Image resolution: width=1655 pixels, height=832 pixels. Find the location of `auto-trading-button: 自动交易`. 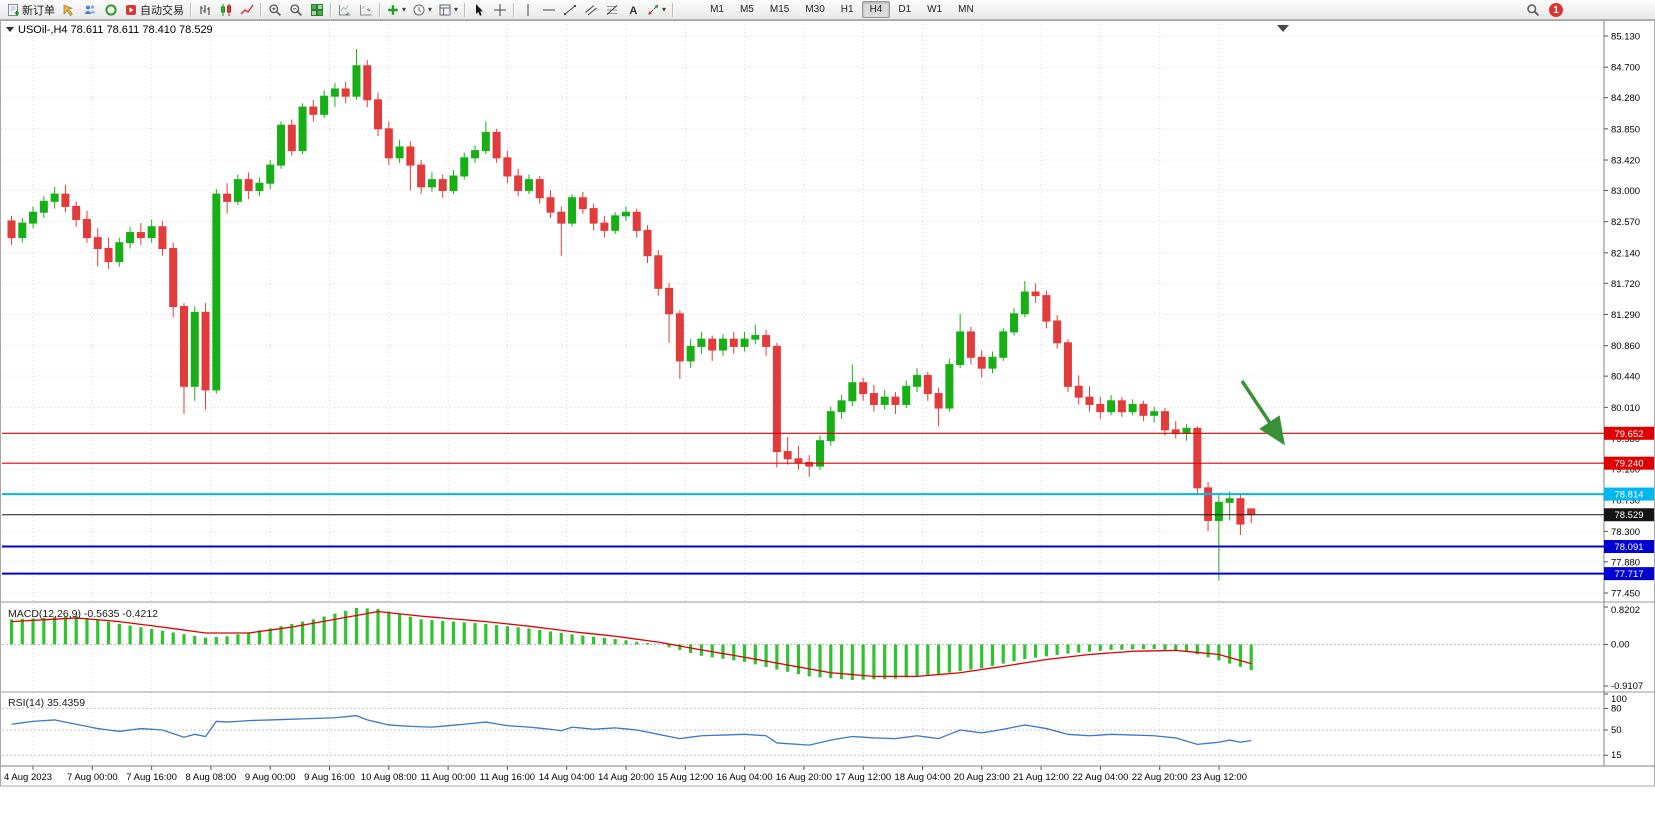

auto-trading-button: 自动交易 is located at coordinates (154, 10).